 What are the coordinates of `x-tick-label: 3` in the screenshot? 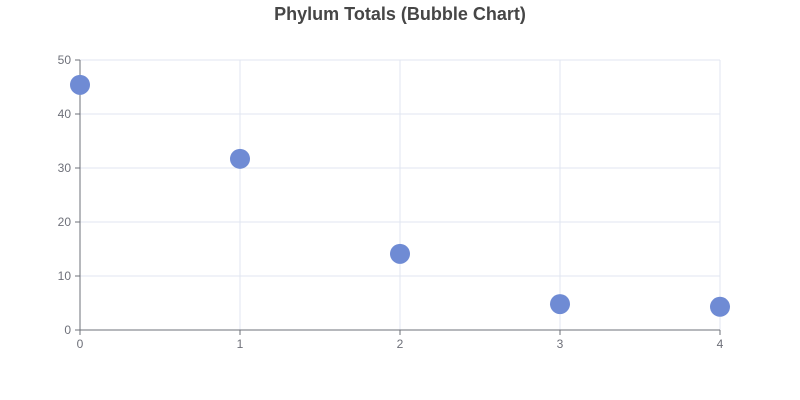 It's located at (560, 344).